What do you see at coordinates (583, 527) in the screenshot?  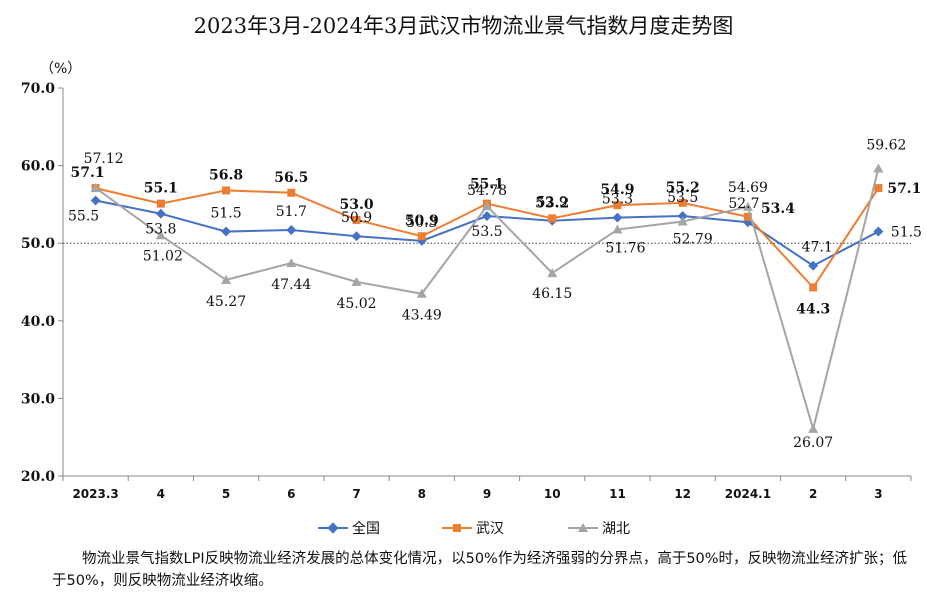 I see `legend-marker-hubei` at bounding box center [583, 527].